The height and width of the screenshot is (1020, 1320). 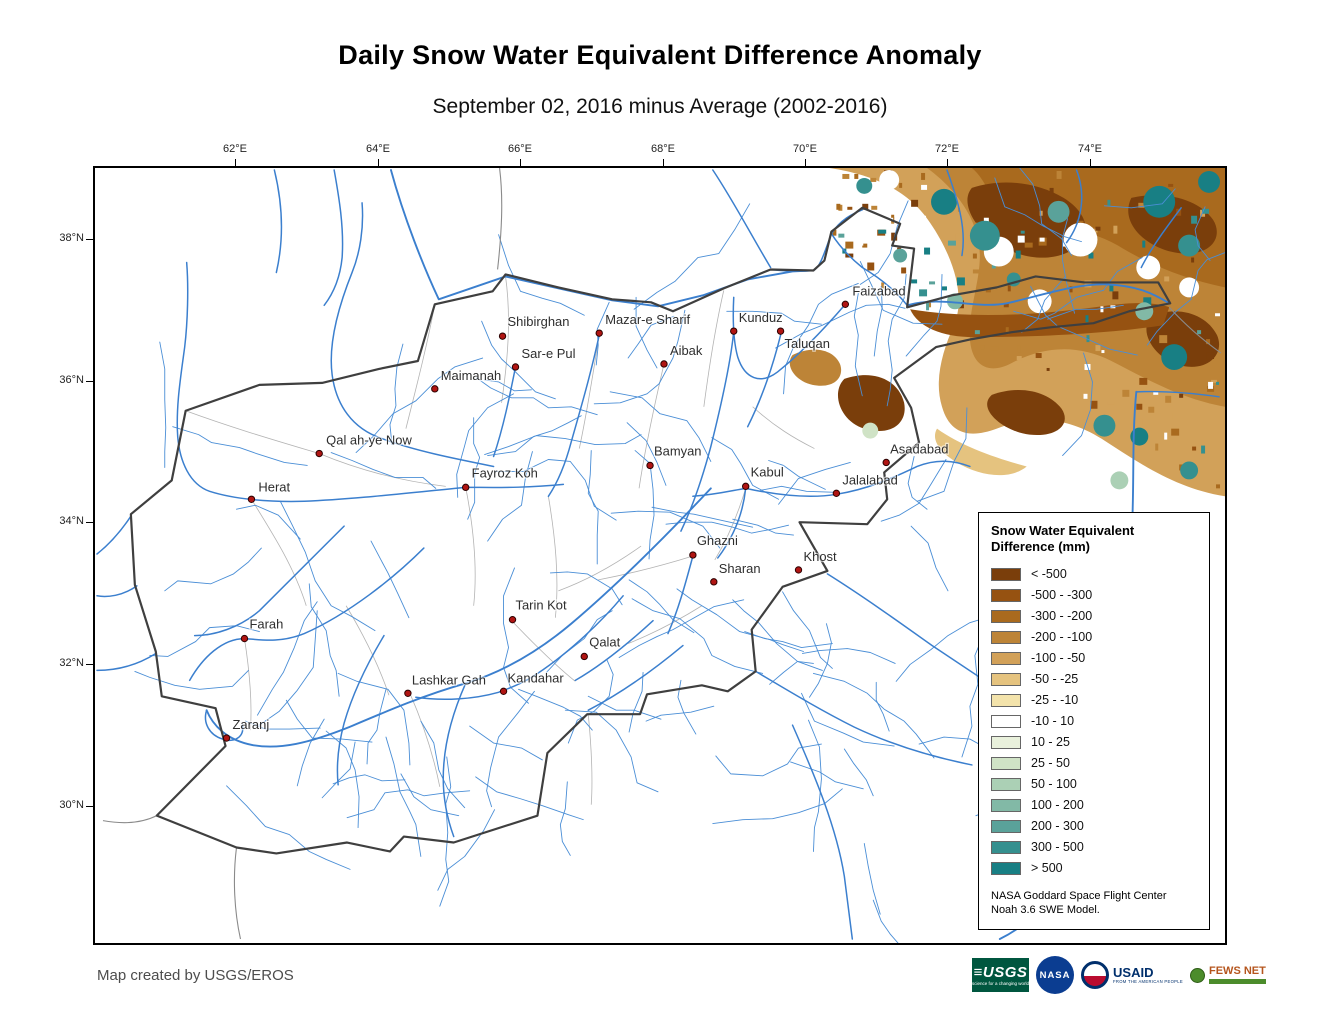 What do you see at coordinates (1133, 972) in the screenshot?
I see `usaid-logo-text: USAID` at bounding box center [1133, 972].